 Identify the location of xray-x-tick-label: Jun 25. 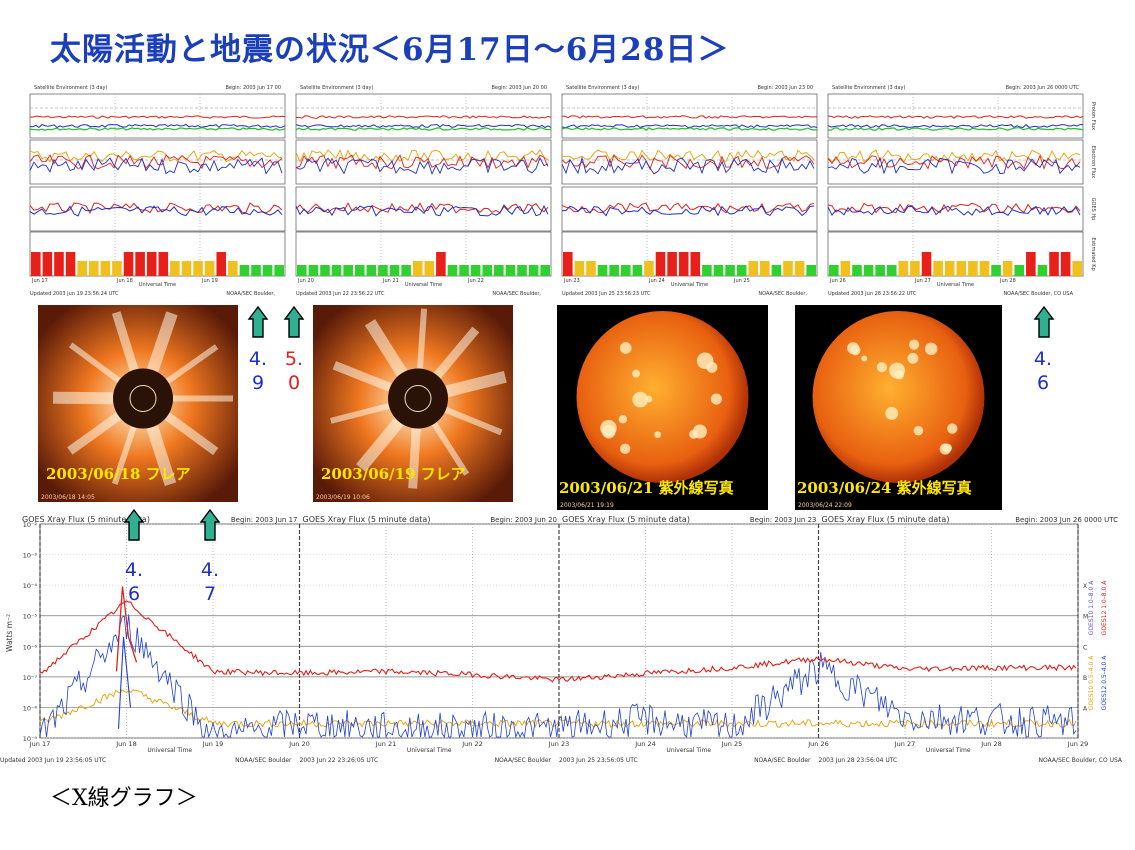
(732, 744).